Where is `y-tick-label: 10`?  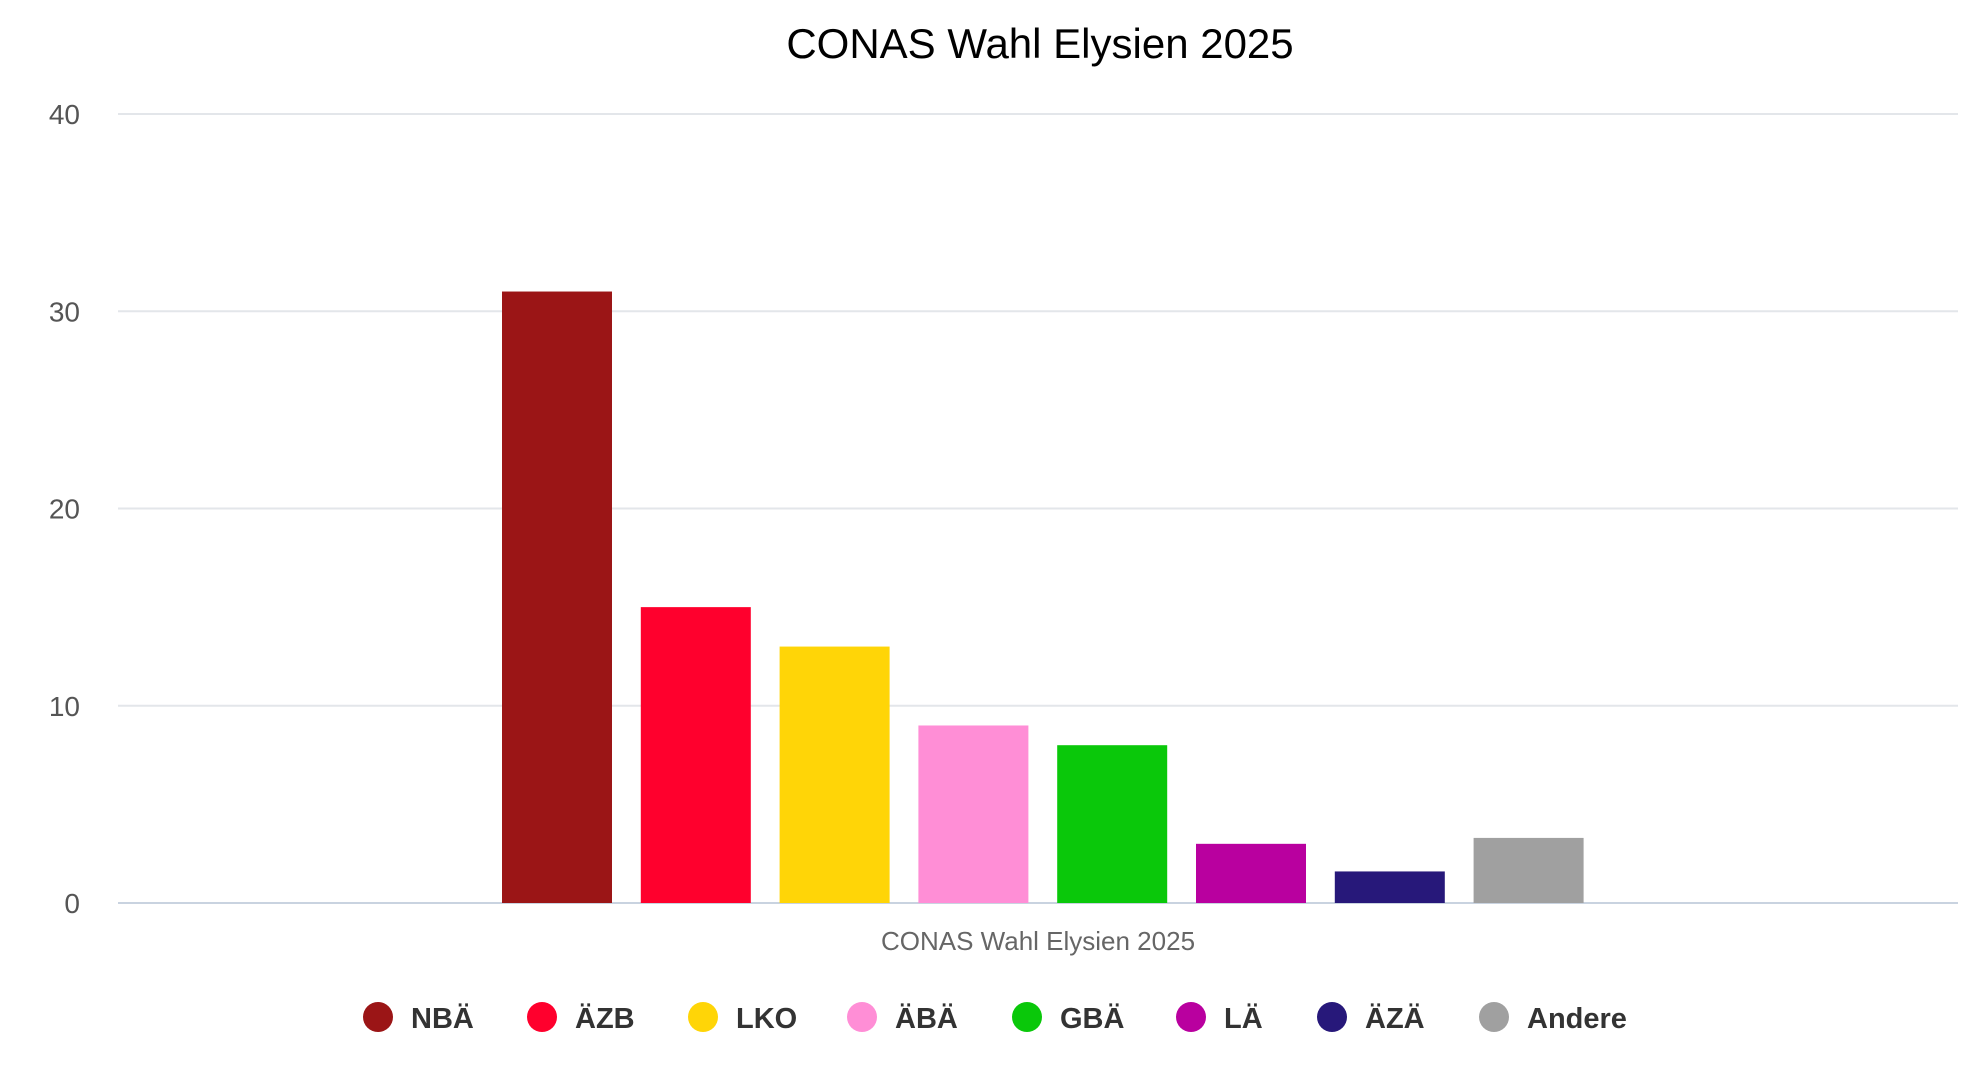 y-tick-label: 10 is located at coordinates (64, 706).